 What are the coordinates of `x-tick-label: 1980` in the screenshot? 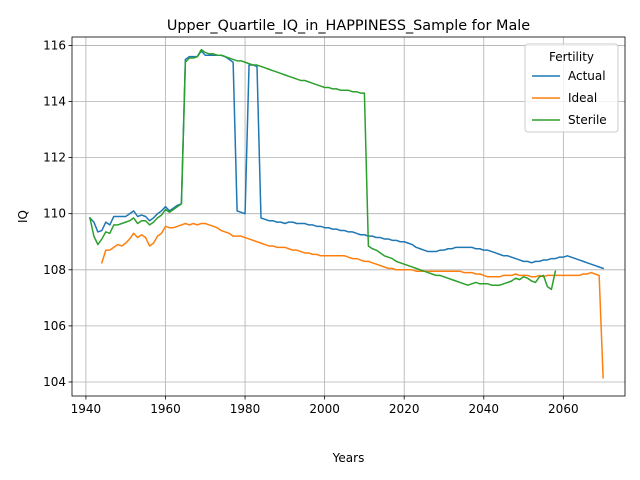 It's located at (245, 409).